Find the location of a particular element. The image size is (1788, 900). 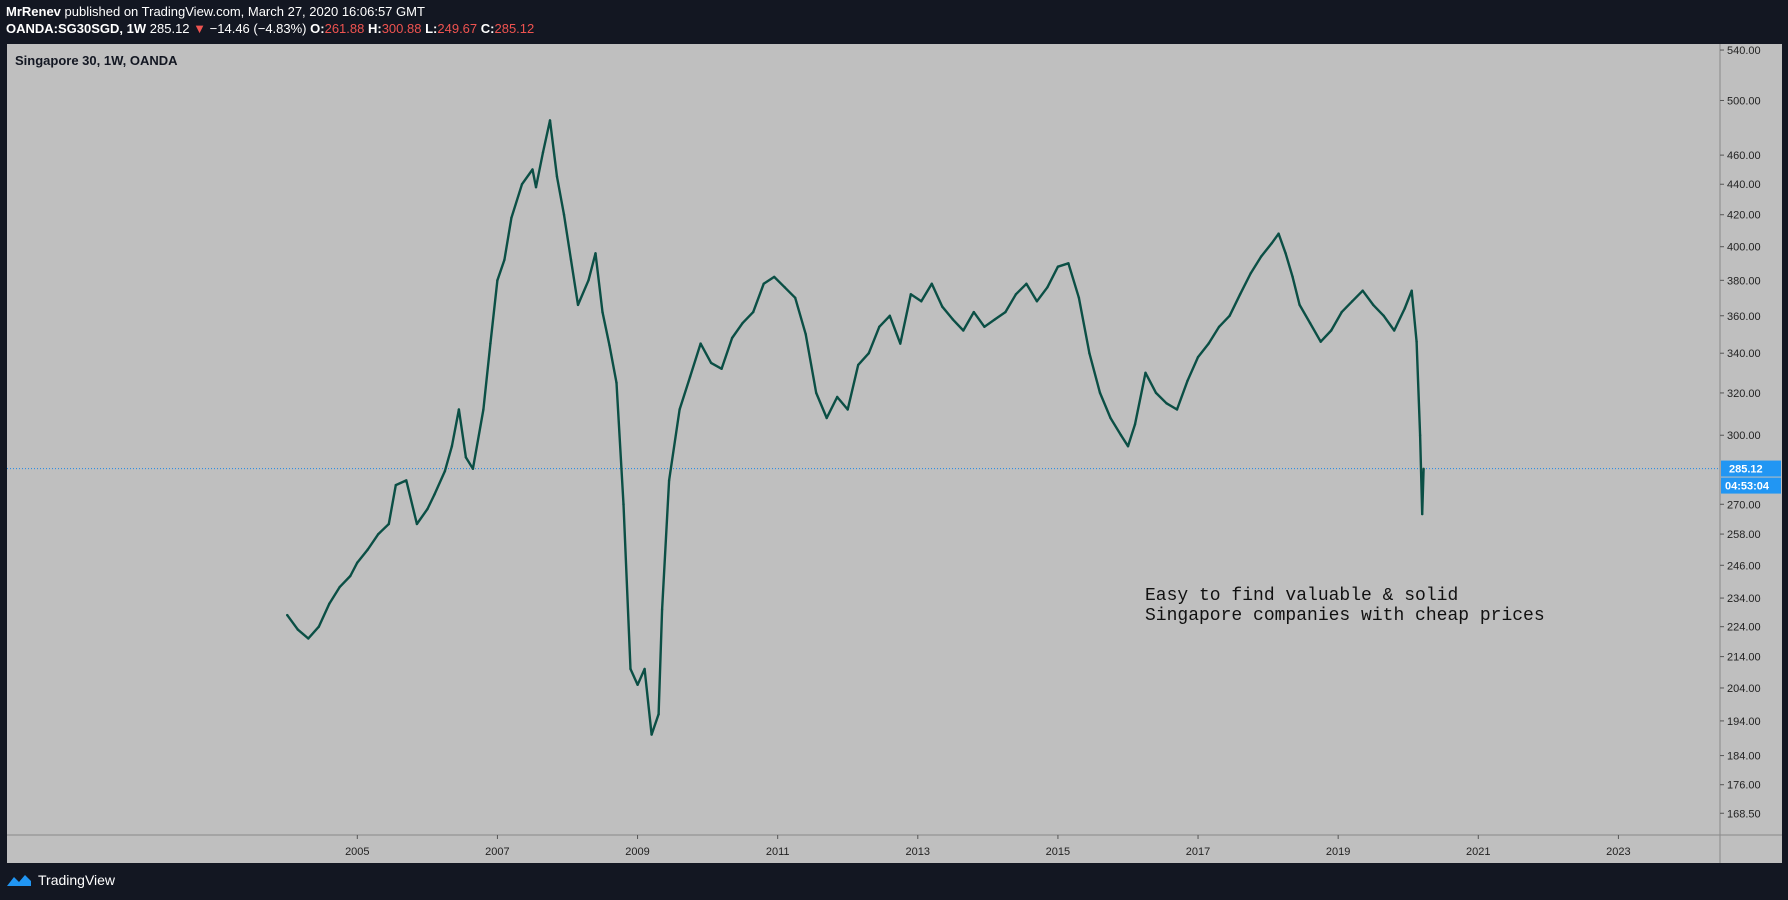

y-tick-label: 500.00 is located at coordinates (1744, 101).